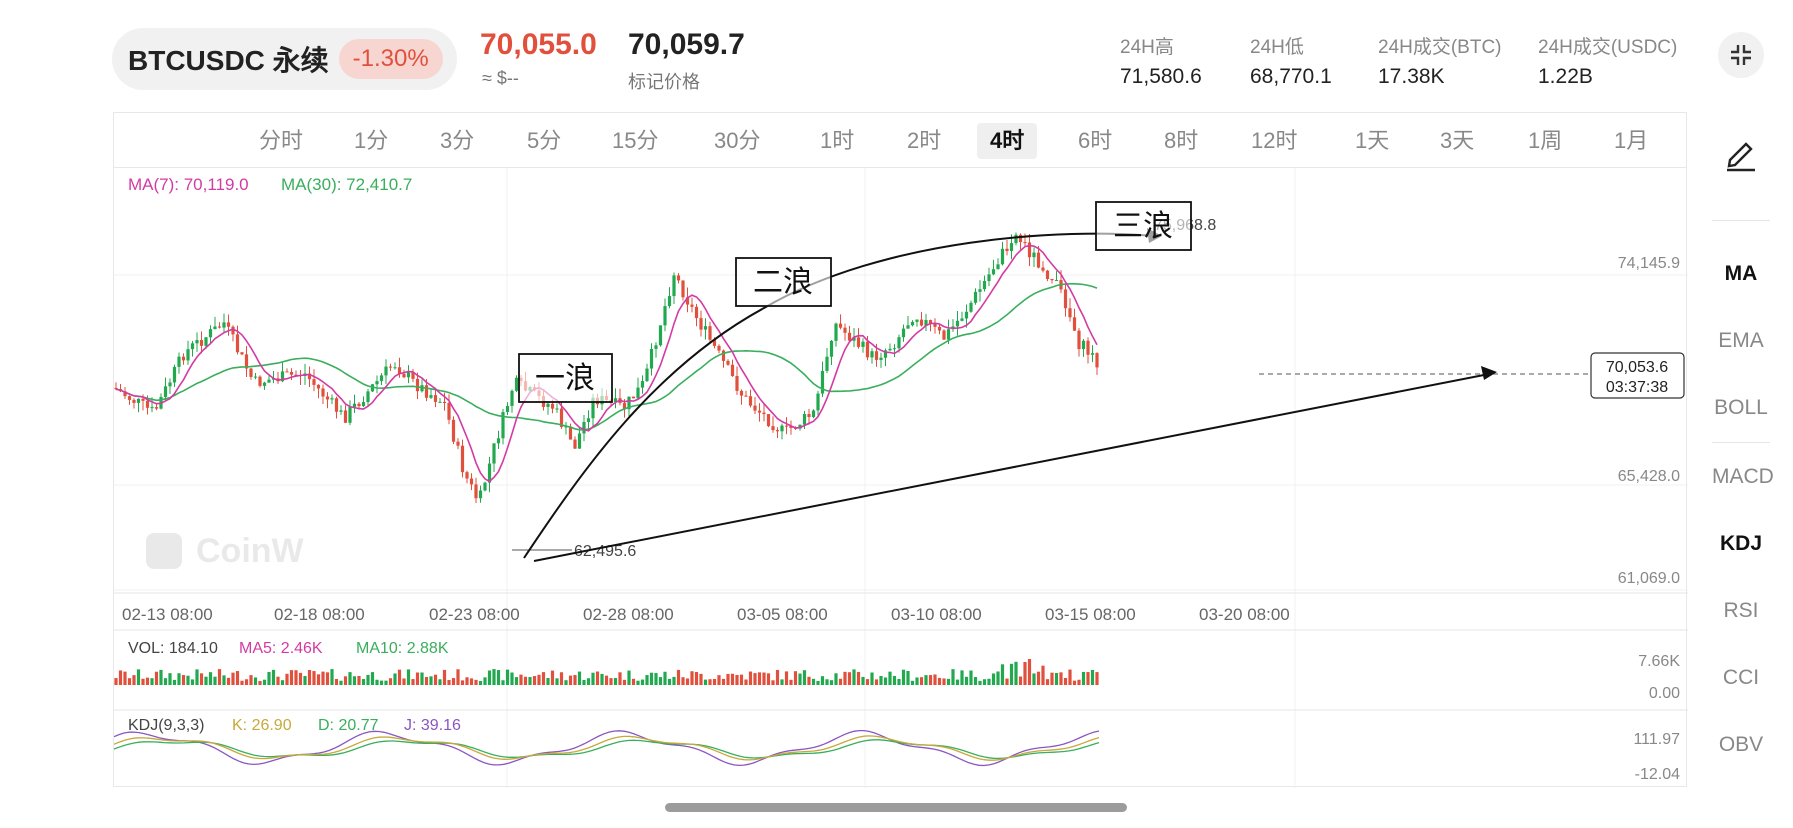 This screenshot has height=828, width=1793. What do you see at coordinates (924, 140) in the screenshot?
I see `tab-interval: 2时` at bounding box center [924, 140].